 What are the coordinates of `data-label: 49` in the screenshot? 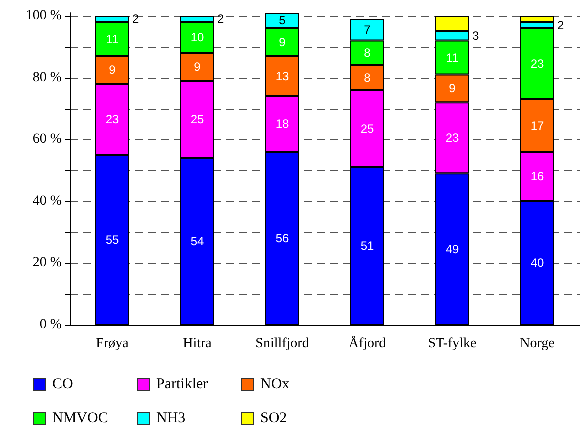 It's located at (453, 249).